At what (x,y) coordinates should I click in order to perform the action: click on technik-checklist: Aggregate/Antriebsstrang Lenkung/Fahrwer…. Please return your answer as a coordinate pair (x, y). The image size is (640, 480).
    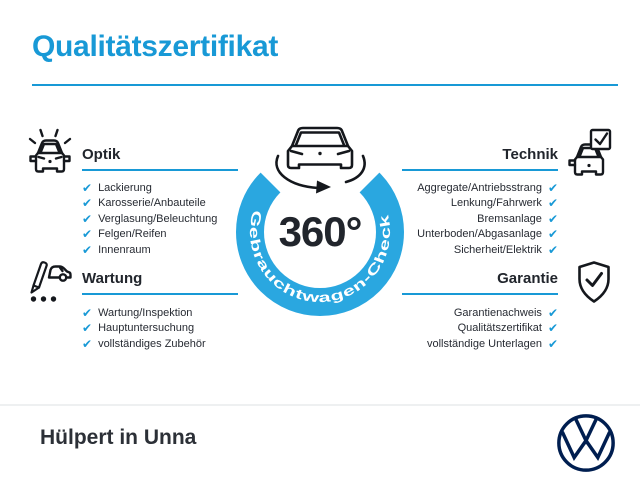
    Looking at the image, I should click on (453, 219).